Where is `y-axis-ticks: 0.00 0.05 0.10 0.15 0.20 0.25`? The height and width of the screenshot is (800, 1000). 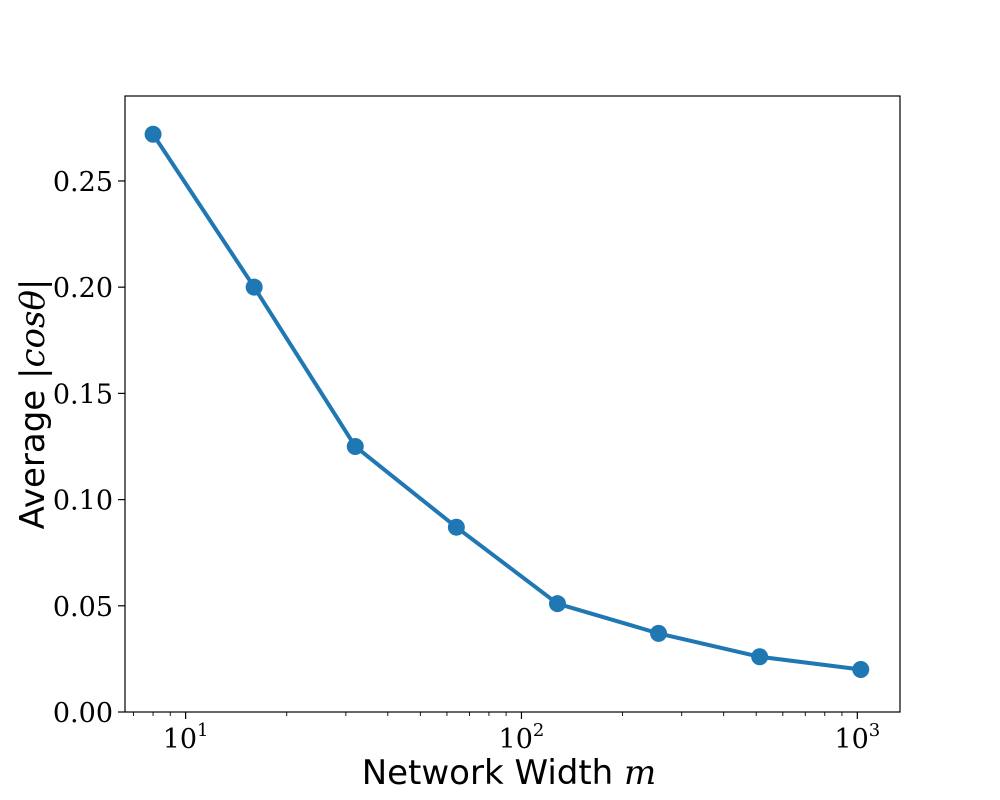 y-axis-ticks: 0.00 0.05 0.10 0.15 0.20 0.25 is located at coordinates (89, 448).